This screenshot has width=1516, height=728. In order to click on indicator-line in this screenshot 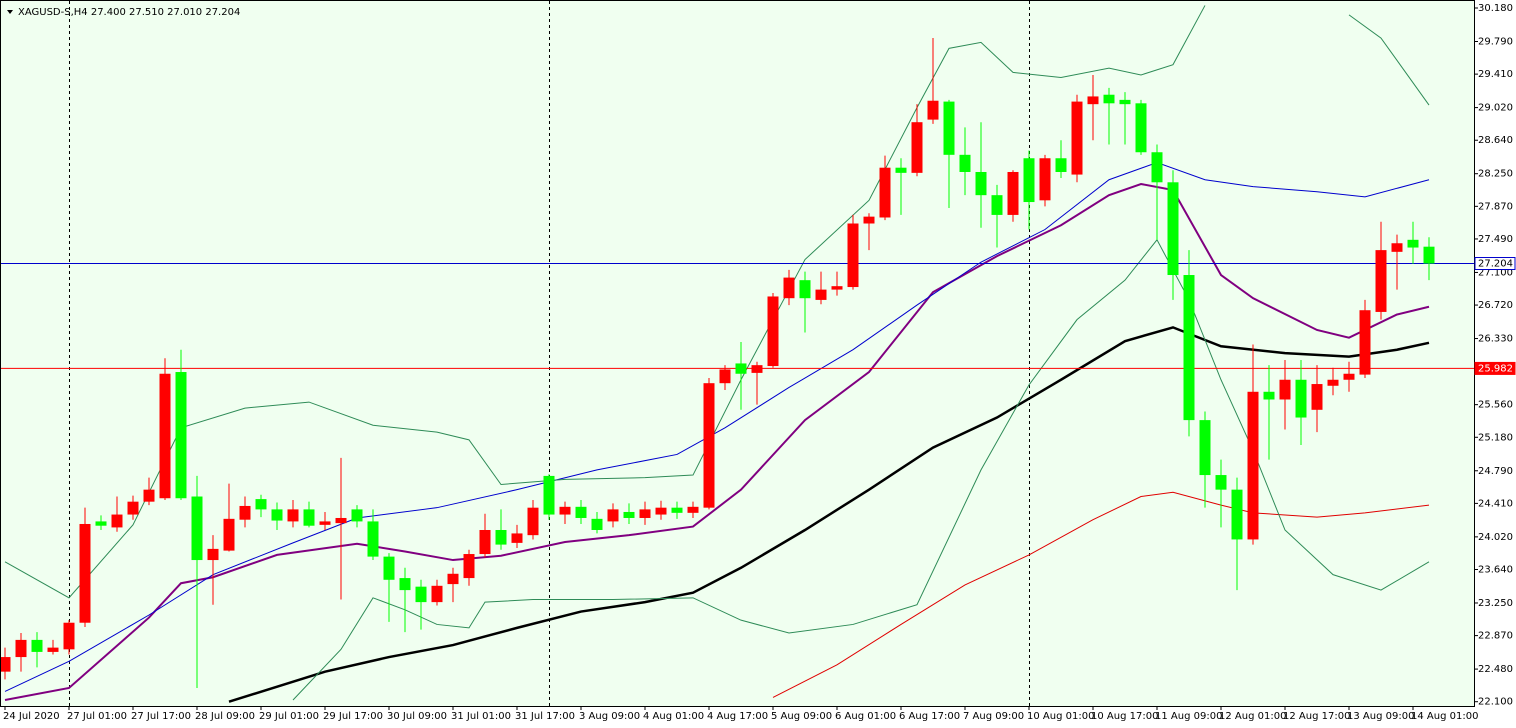, I will do `click(1101, 594)`.